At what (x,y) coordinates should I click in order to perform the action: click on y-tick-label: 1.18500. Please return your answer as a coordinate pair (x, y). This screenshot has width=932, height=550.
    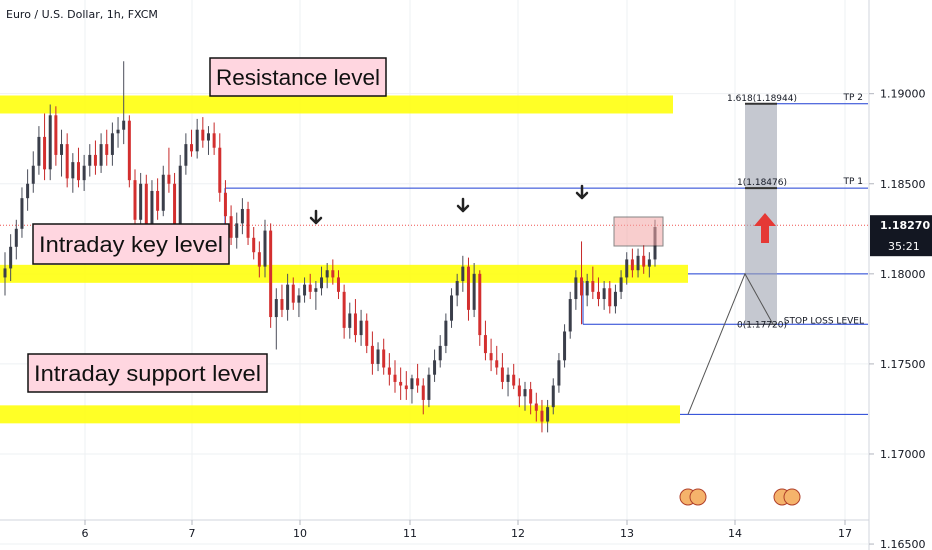
    Looking at the image, I should click on (903, 184).